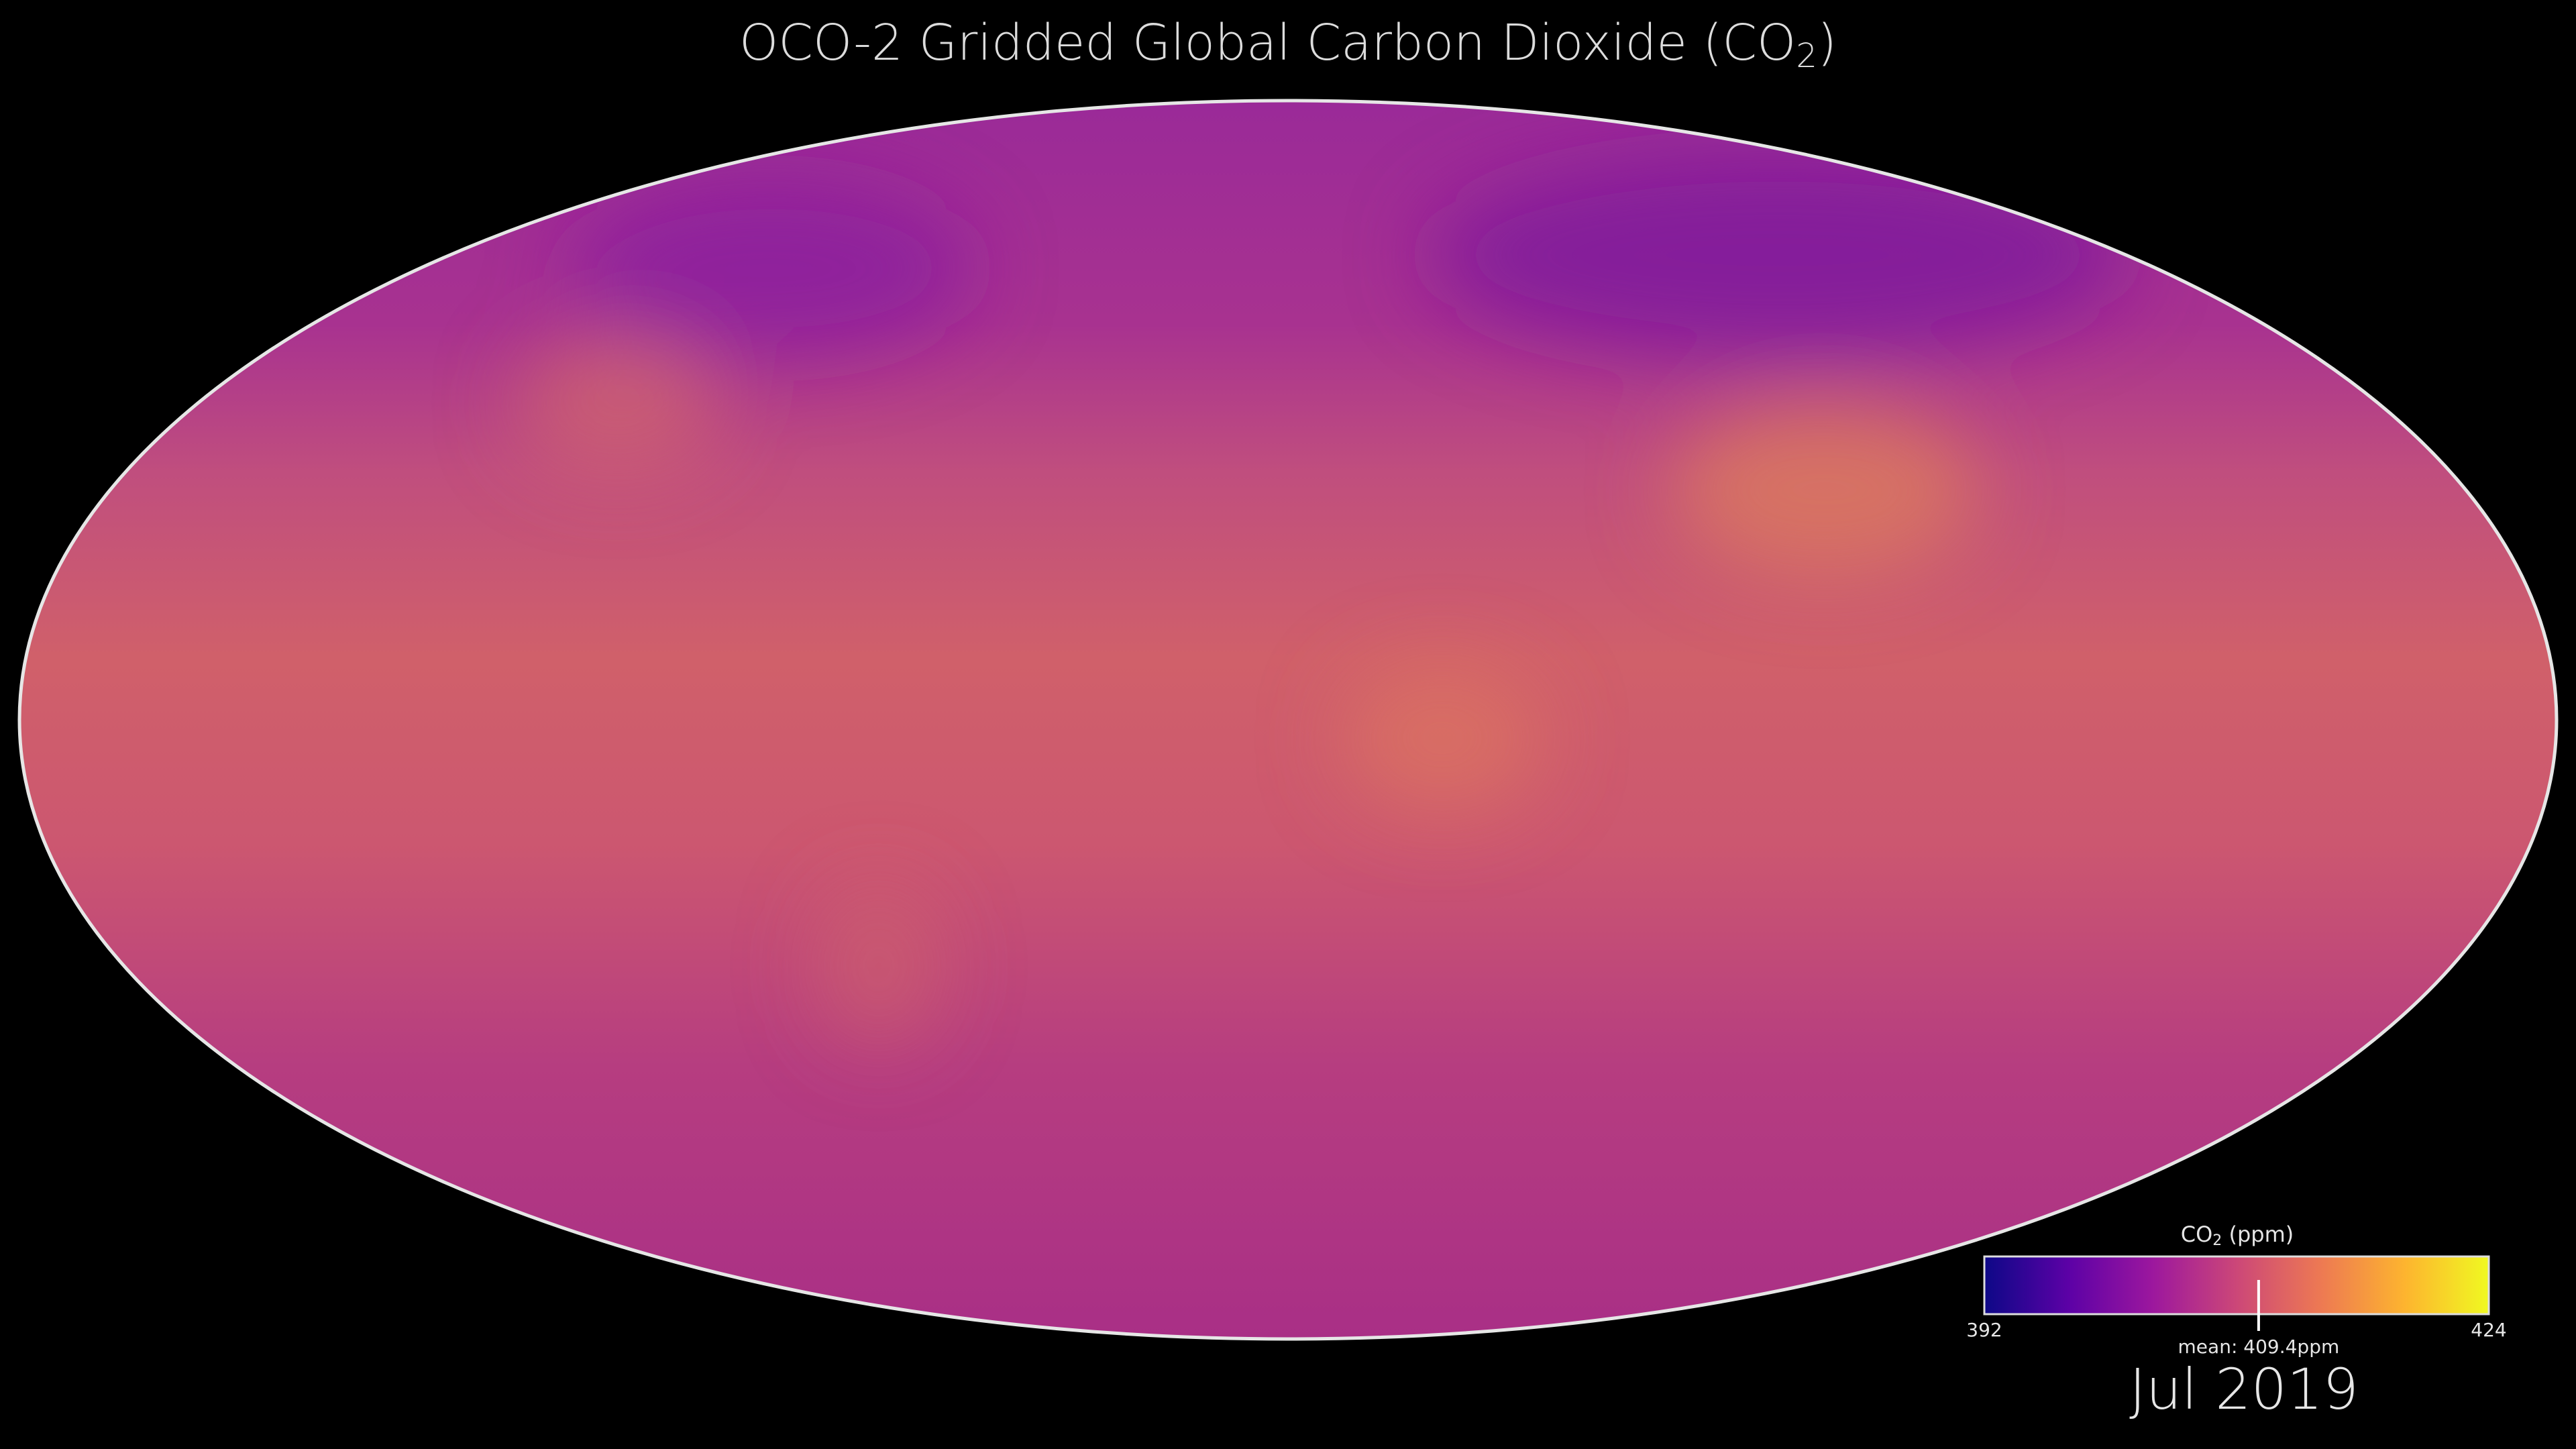  Describe the element at coordinates (2197, 1234) in the screenshot. I see `label-text: CO` at that location.